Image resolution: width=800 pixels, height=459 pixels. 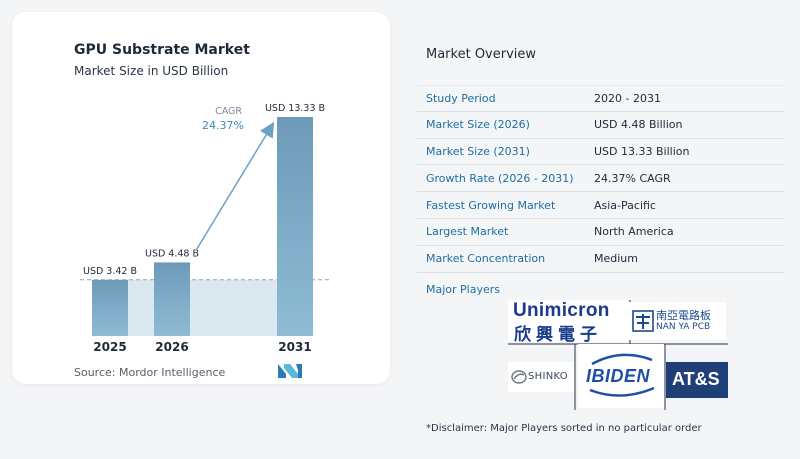 I want to click on chart-title: GPU Substrate Market, so click(x=162, y=50).